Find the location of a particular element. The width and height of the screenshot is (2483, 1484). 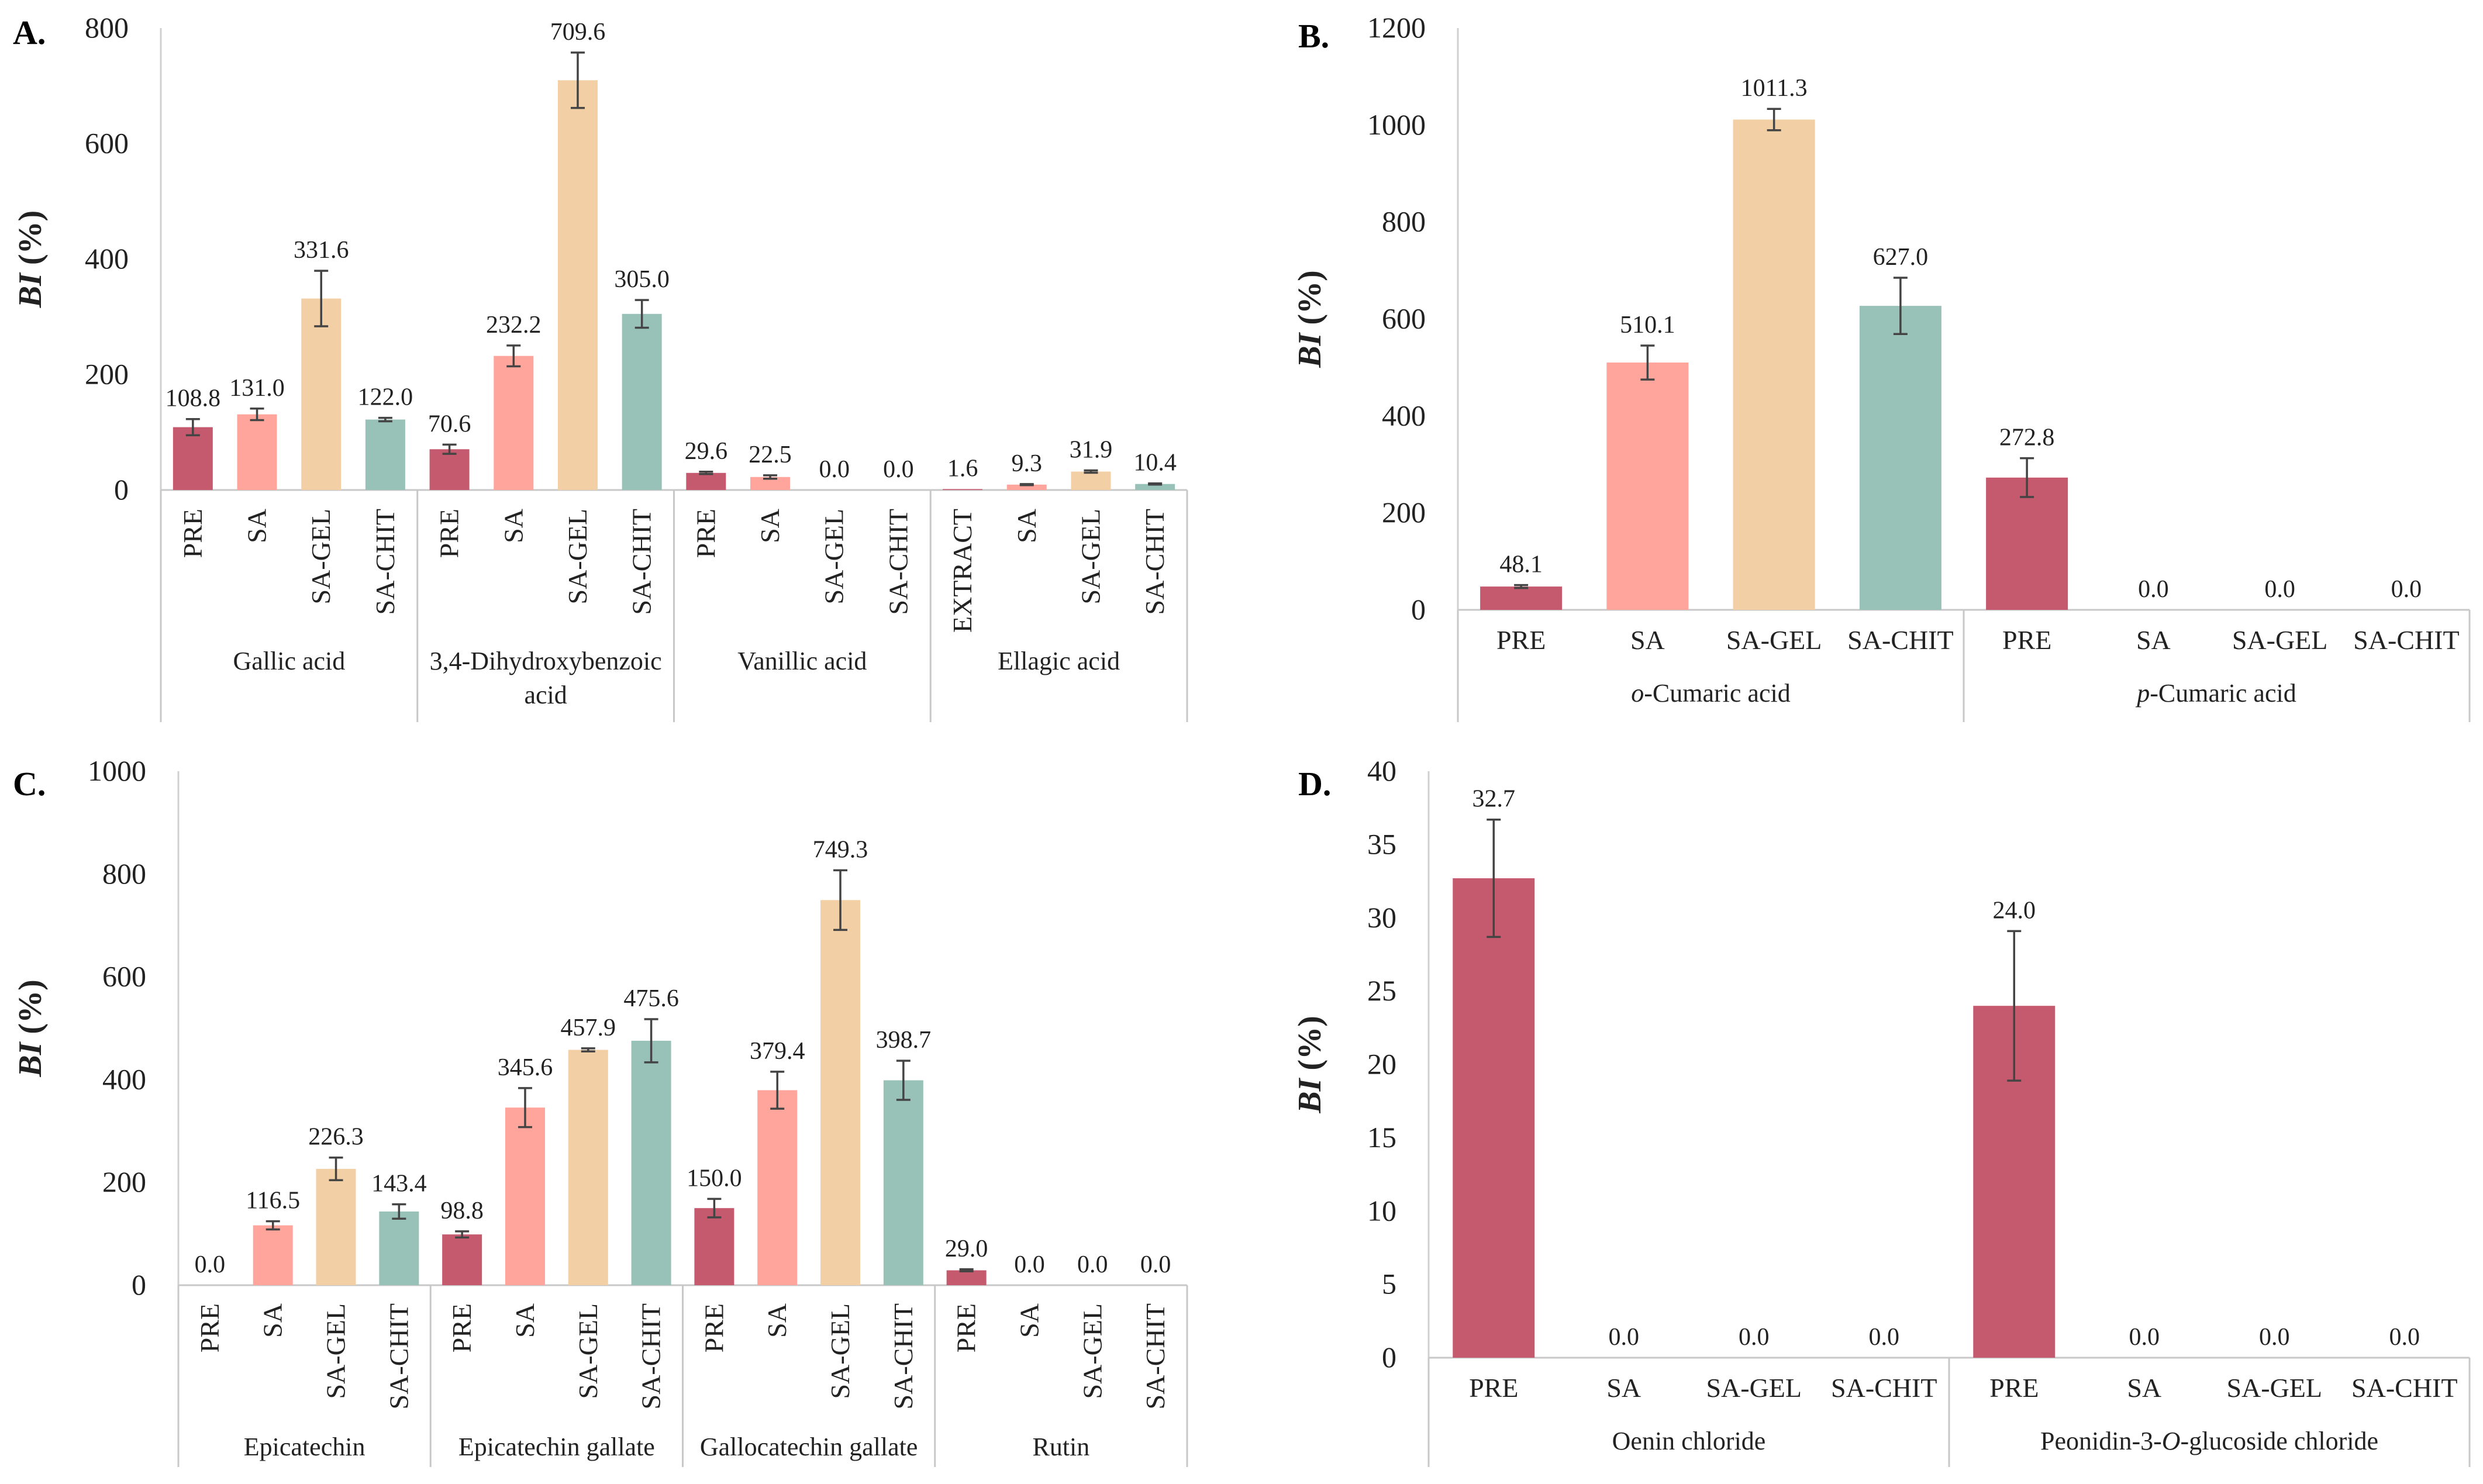

a-value-label: 22.5 is located at coordinates (770, 454).